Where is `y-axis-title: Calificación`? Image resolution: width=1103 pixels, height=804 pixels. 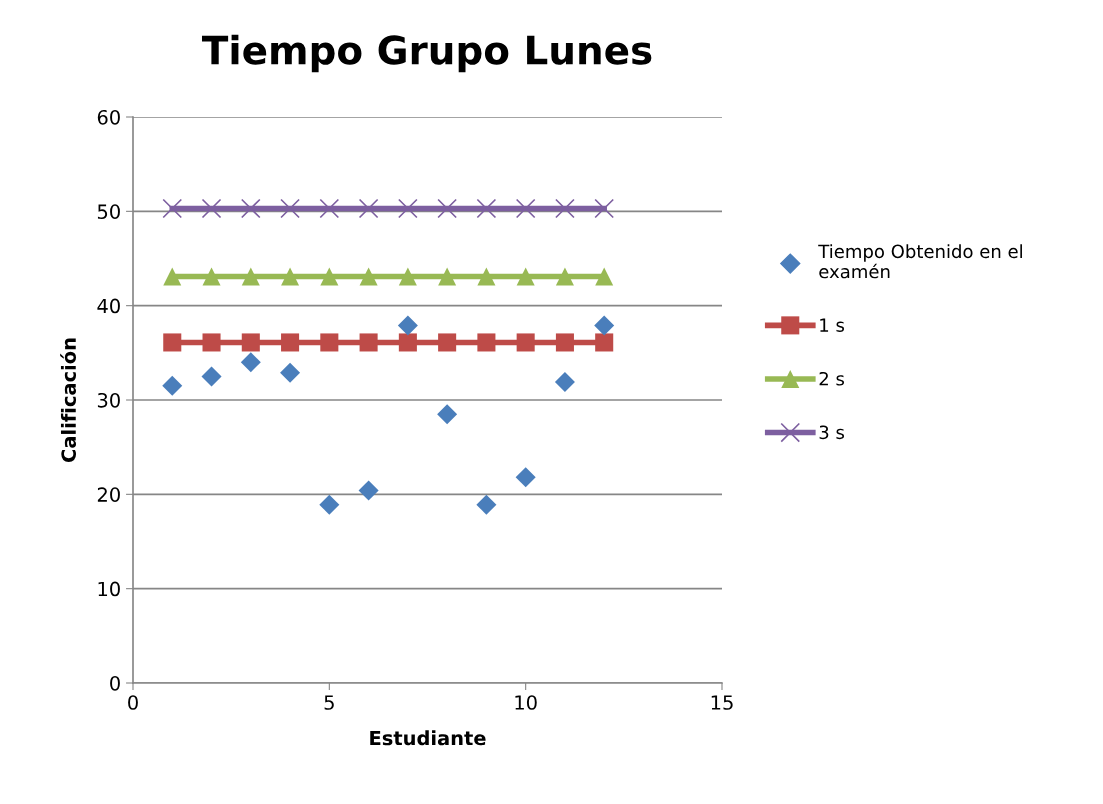
y-axis-title: Calificación is located at coordinates (68, 400).